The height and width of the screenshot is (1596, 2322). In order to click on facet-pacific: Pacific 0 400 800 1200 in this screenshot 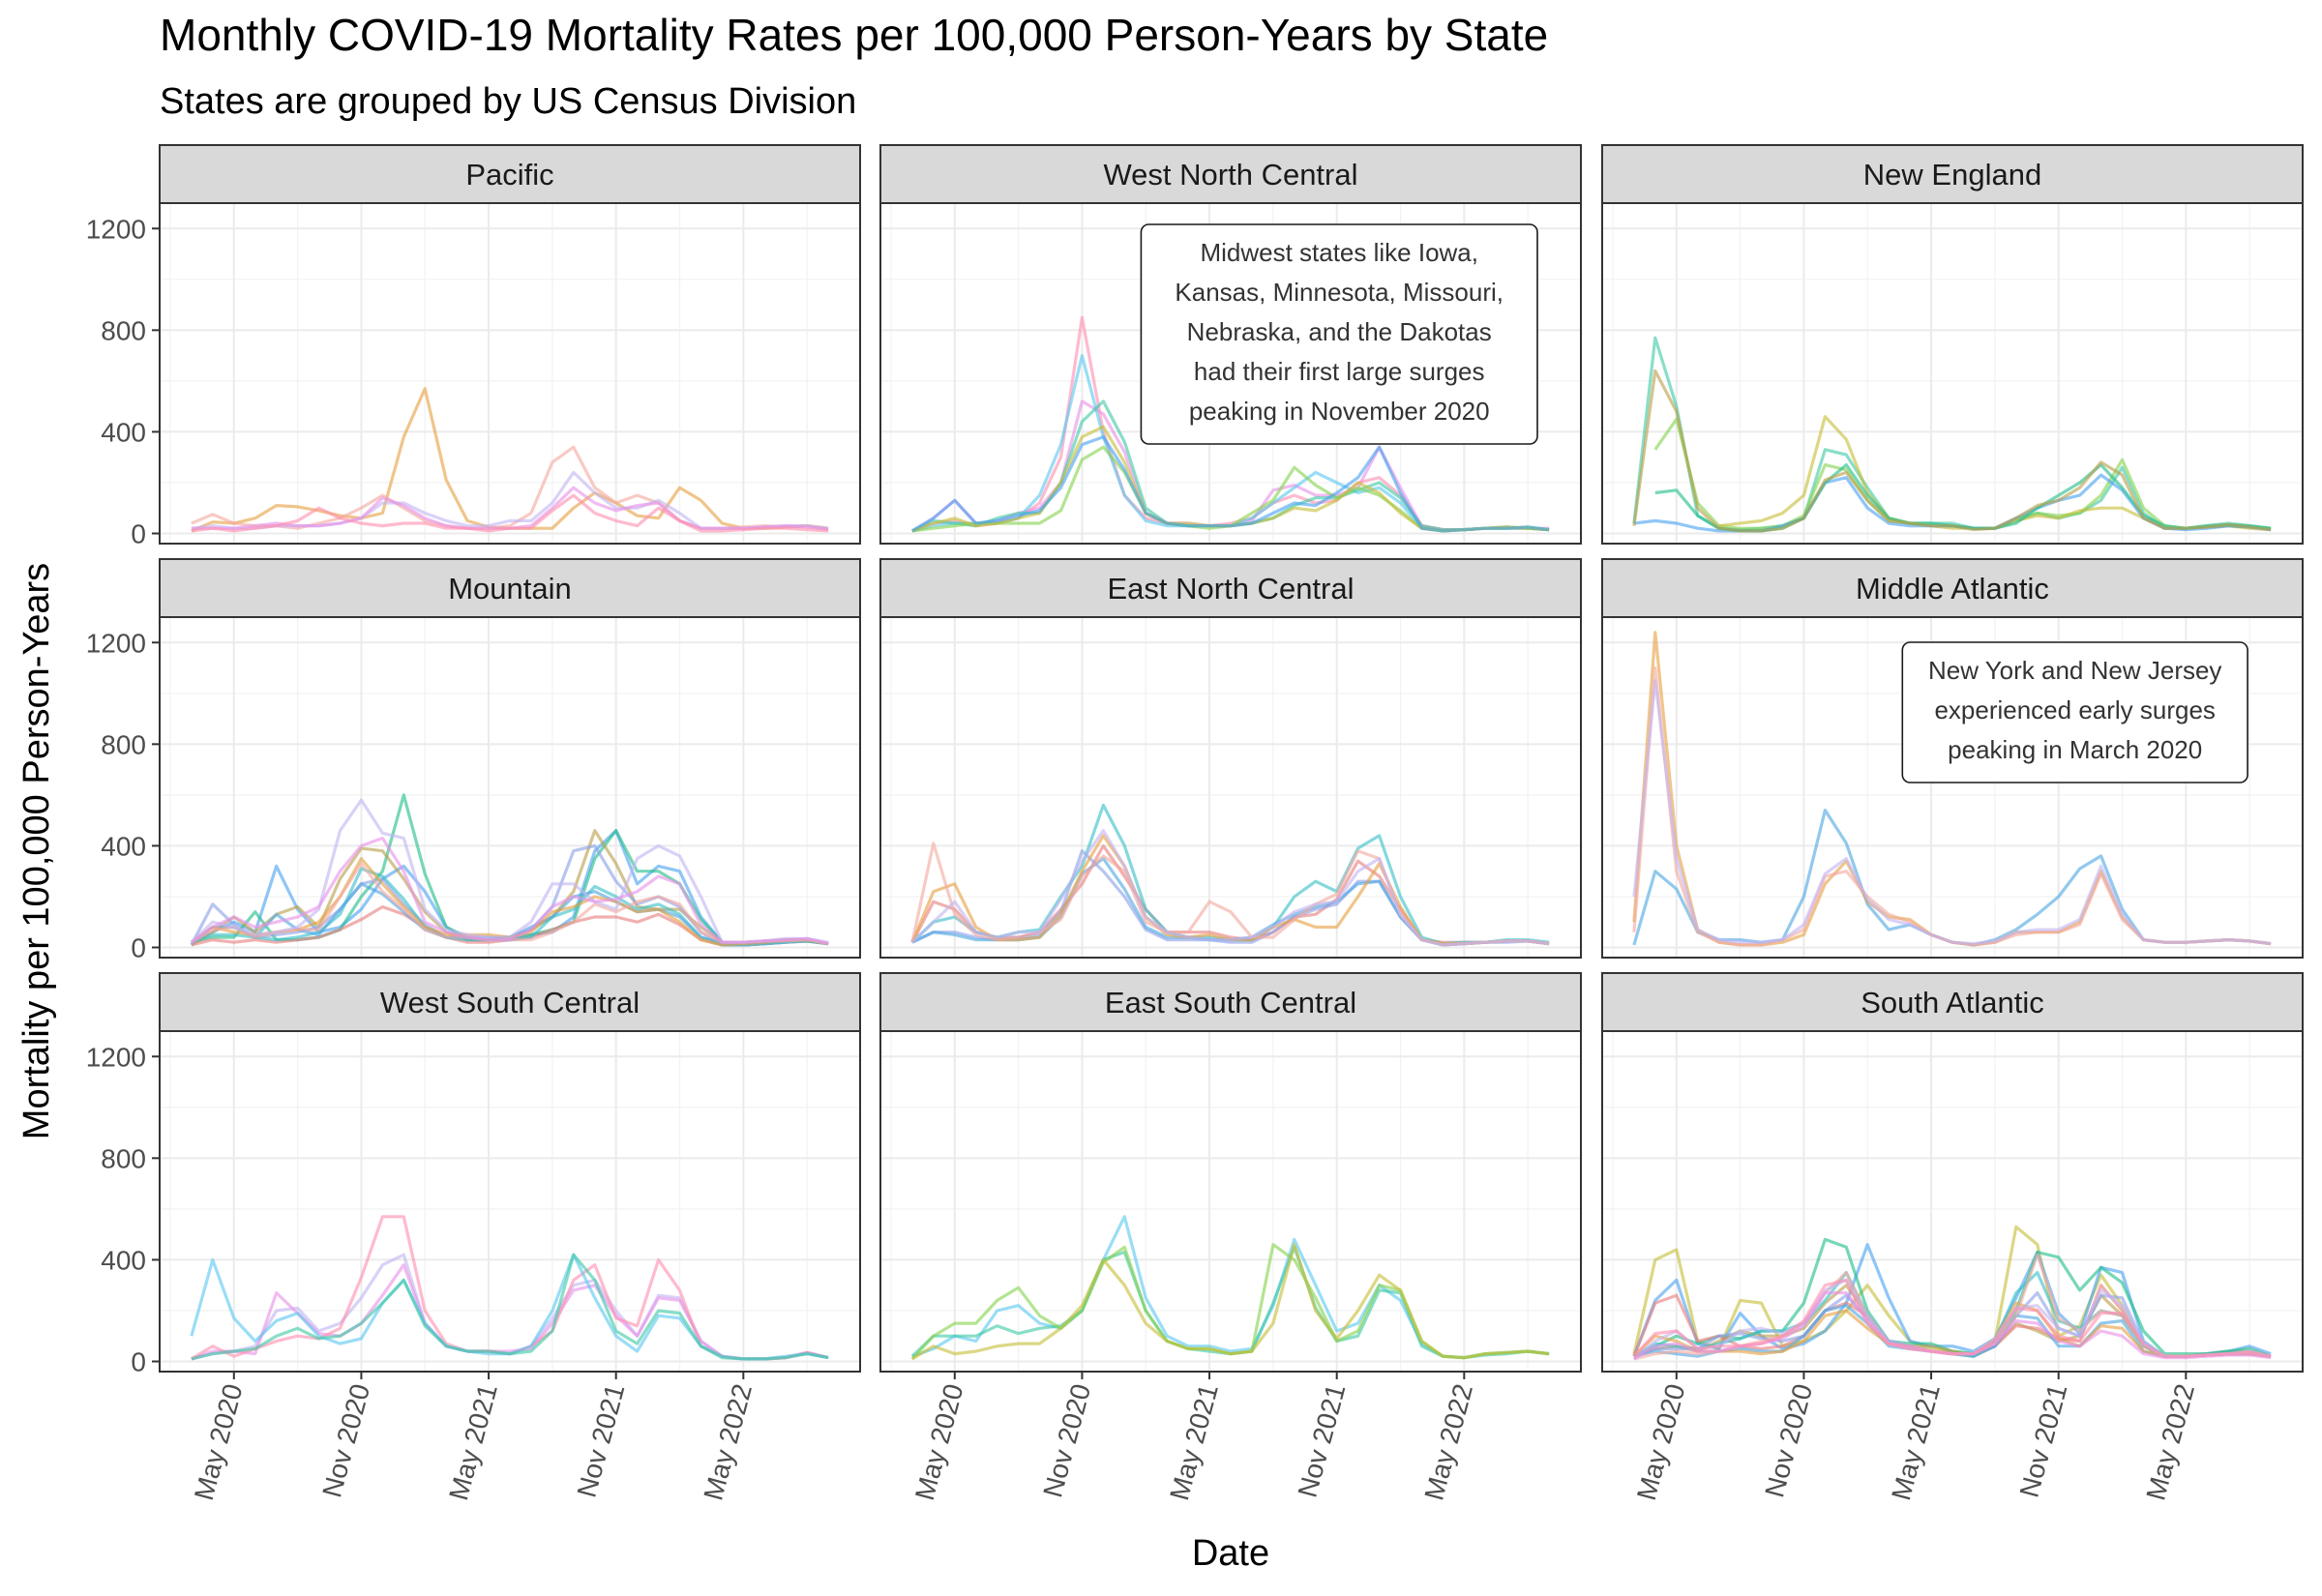, I will do `click(473, 346)`.